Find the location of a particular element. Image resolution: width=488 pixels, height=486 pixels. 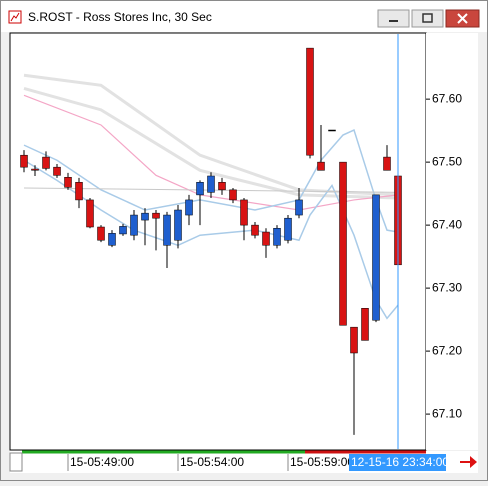

x-tick-label: 15-05:59:00 is located at coordinates (322, 462).